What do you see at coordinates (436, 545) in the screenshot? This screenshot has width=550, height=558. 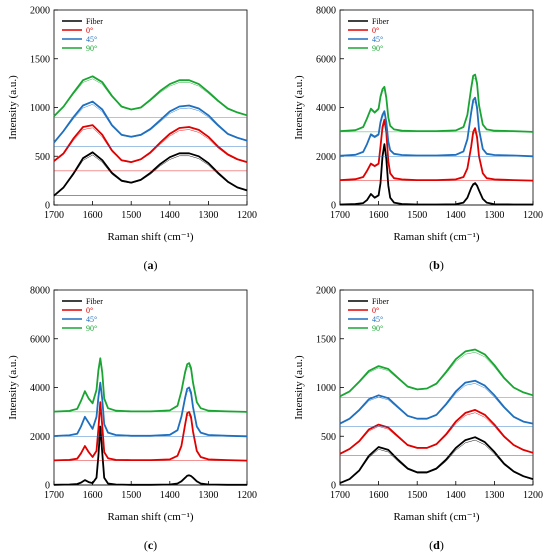 I see `panel-caption: (d)` at bounding box center [436, 545].